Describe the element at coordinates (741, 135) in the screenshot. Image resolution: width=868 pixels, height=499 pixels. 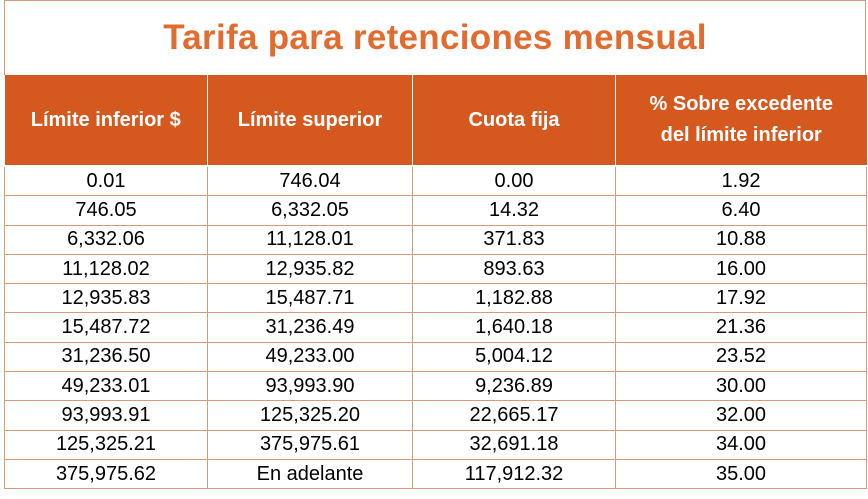
I see `header-percent-line2: del límite inferior` at that location.